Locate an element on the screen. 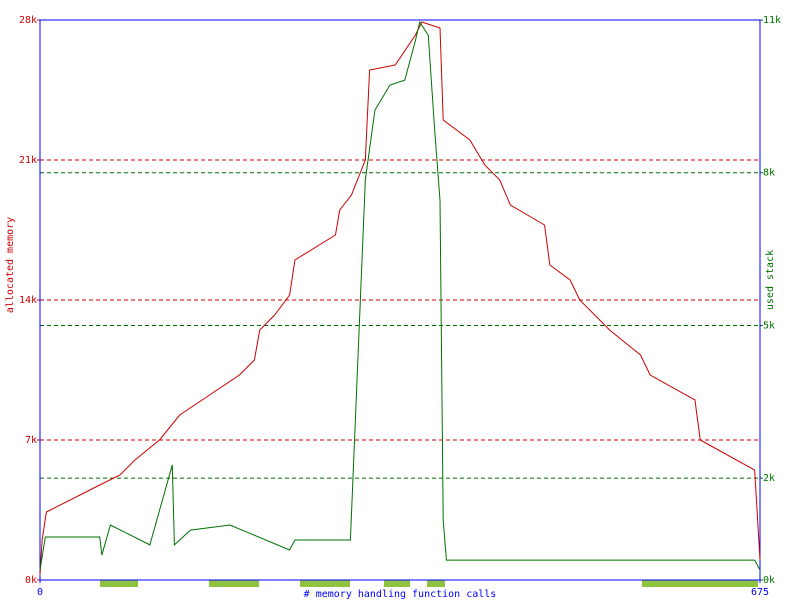 Image resolution: width=800 pixels, height=604 pixels. y-tick-label: 0k is located at coordinates (31, 580).